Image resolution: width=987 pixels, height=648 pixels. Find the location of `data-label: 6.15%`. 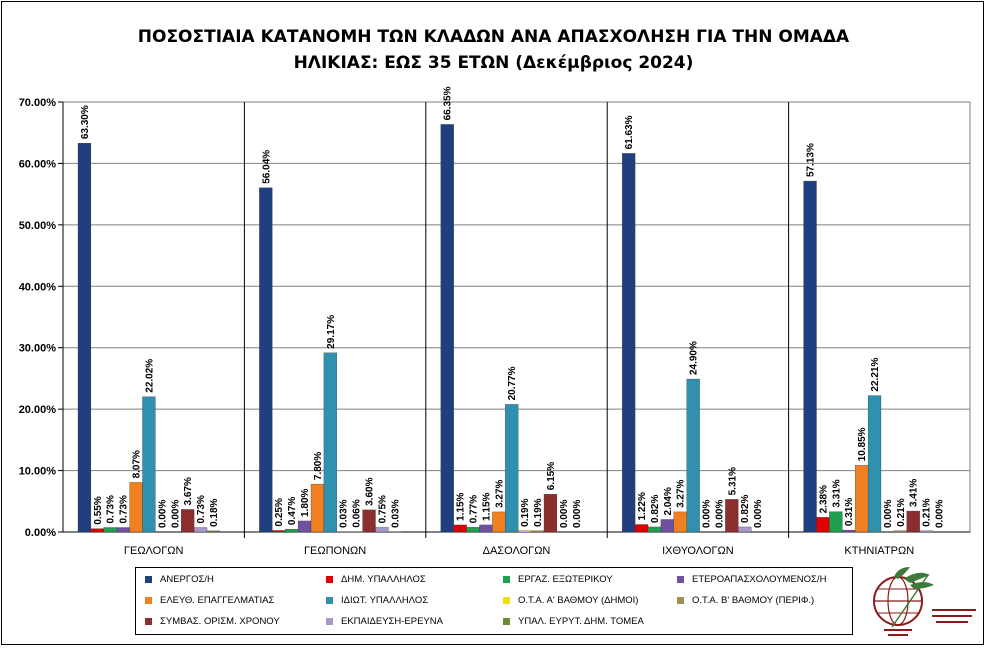

data-label: 6.15% is located at coordinates (551, 476).